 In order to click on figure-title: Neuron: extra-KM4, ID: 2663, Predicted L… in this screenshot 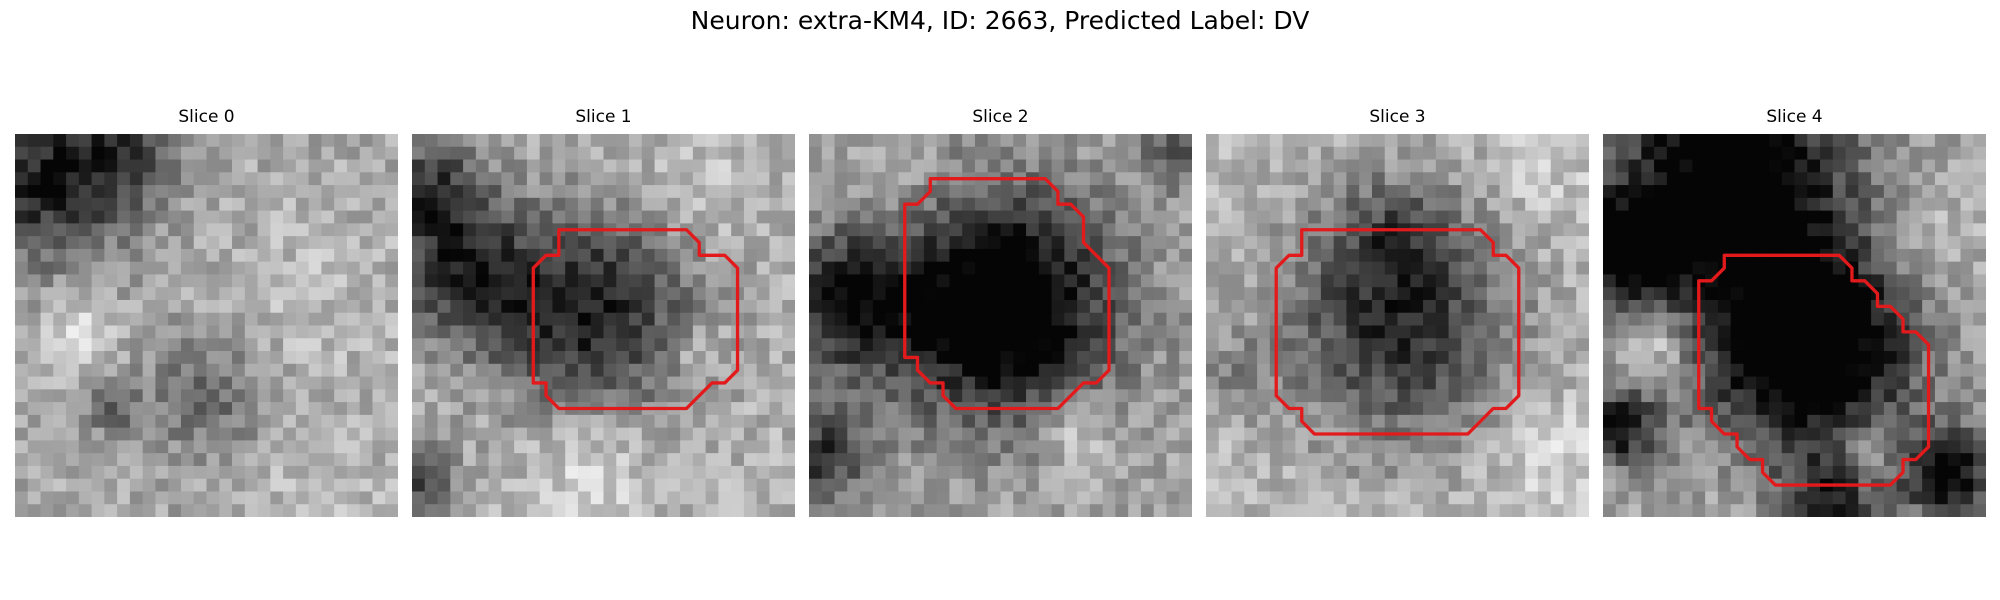, I will do `click(1000, 20)`.